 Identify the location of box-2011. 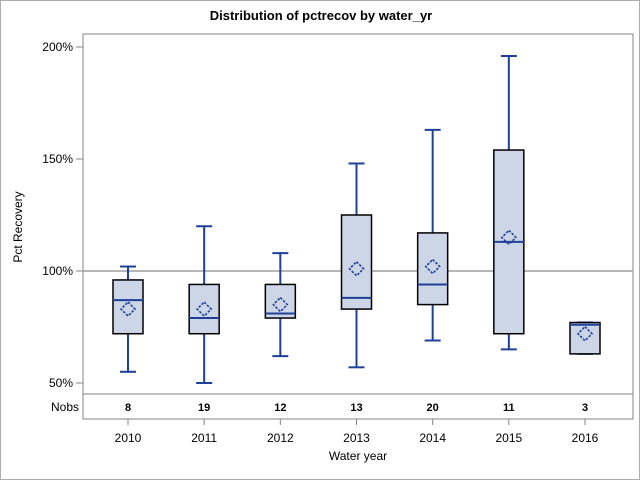
(204, 309).